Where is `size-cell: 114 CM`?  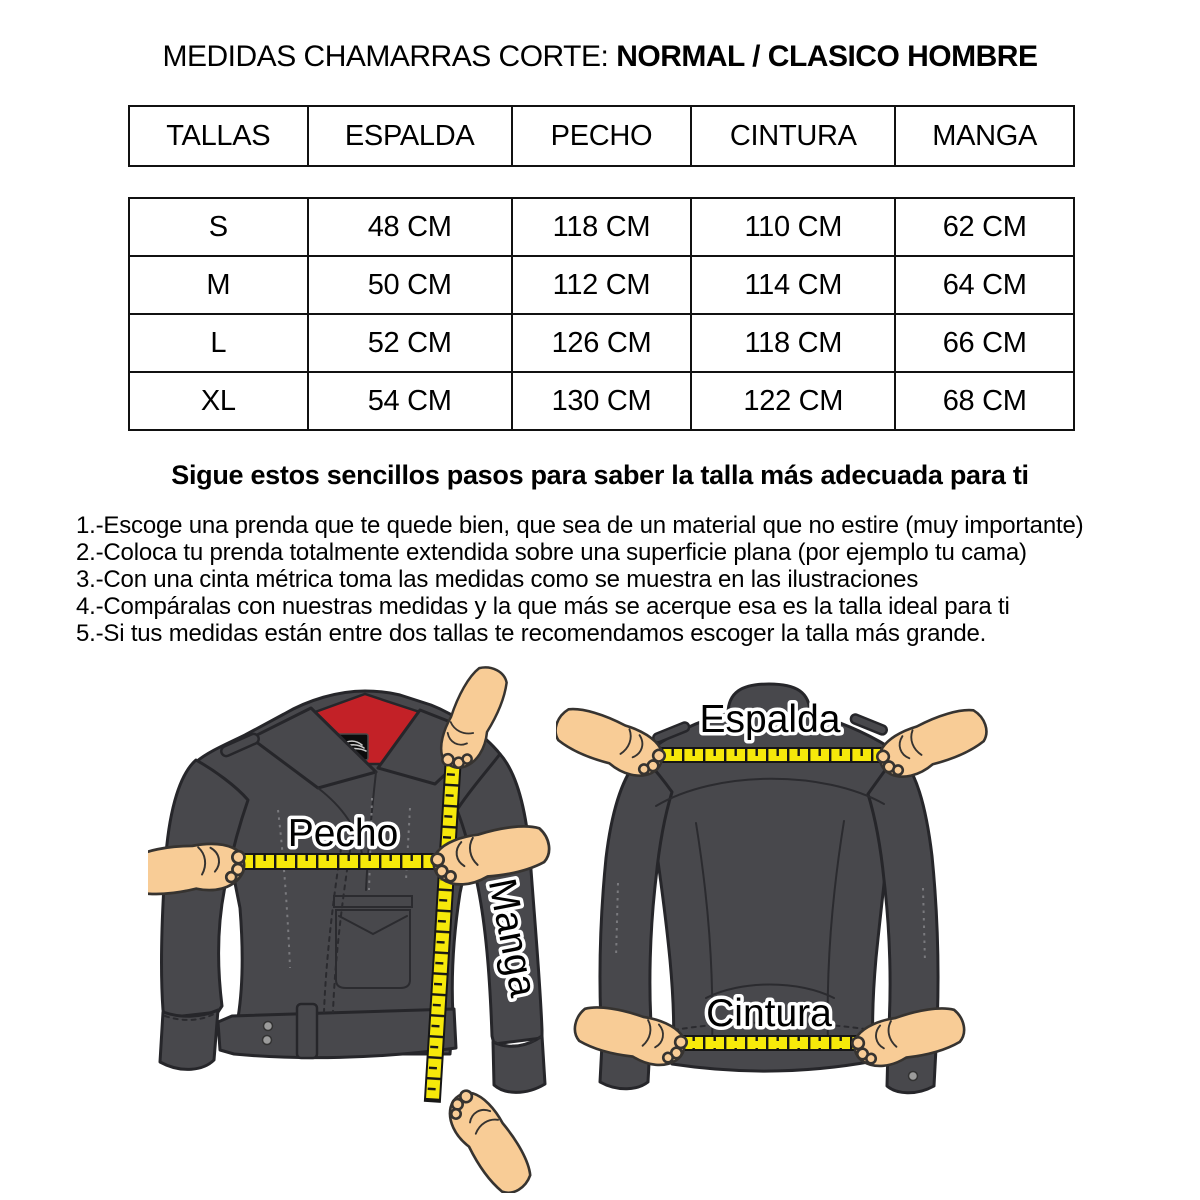
size-cell: 114 CM is located at coordinates (793, 285).